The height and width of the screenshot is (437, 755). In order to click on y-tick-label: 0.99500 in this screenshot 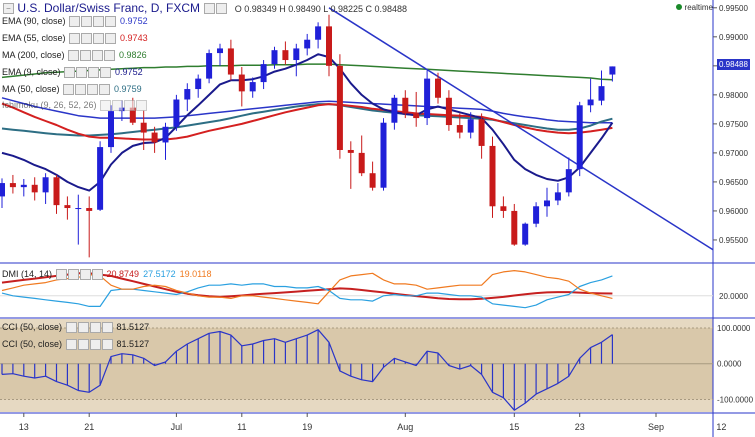, I will do `click(733, 8)`.